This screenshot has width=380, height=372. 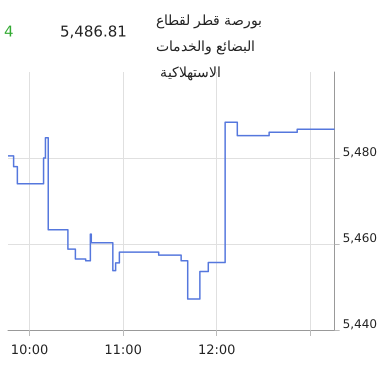 What do you see at coordinates (211, 46) in the screenshot?
I see `chart-title: بورصة قطر لقطاع البضائع والخدمات الاستهلاكية` at bounding box center [211, 46].